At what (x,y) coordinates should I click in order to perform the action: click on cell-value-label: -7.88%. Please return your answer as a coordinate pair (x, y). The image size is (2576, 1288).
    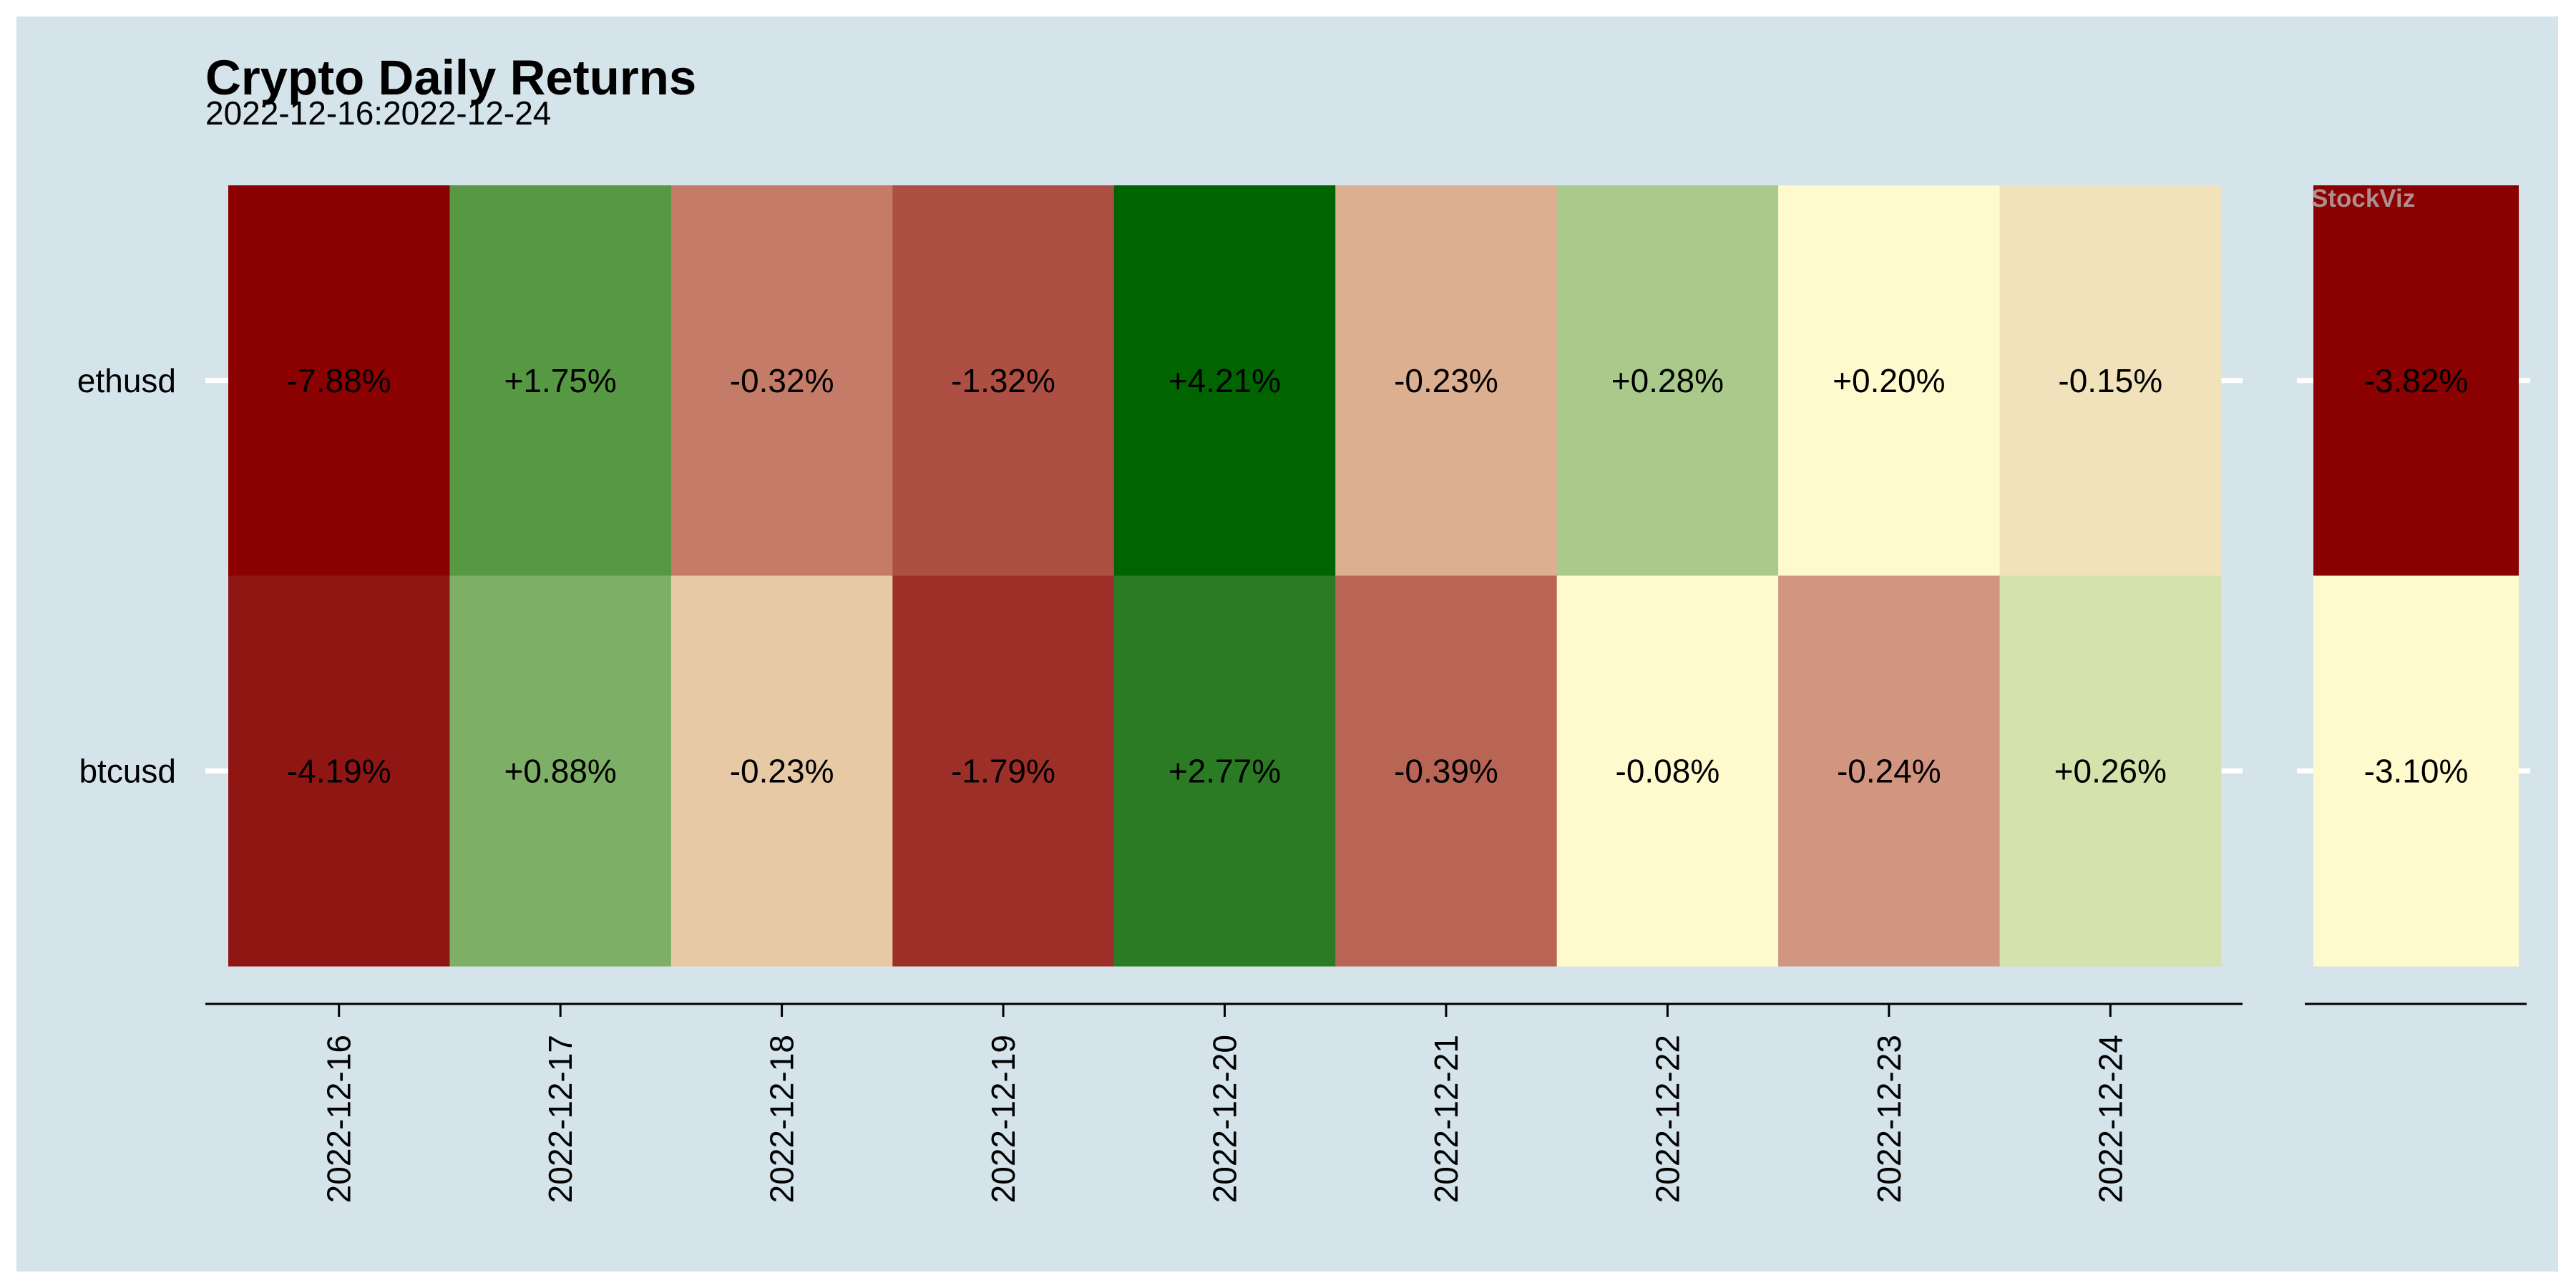
    Looking at the image, I should click on (339, 380).